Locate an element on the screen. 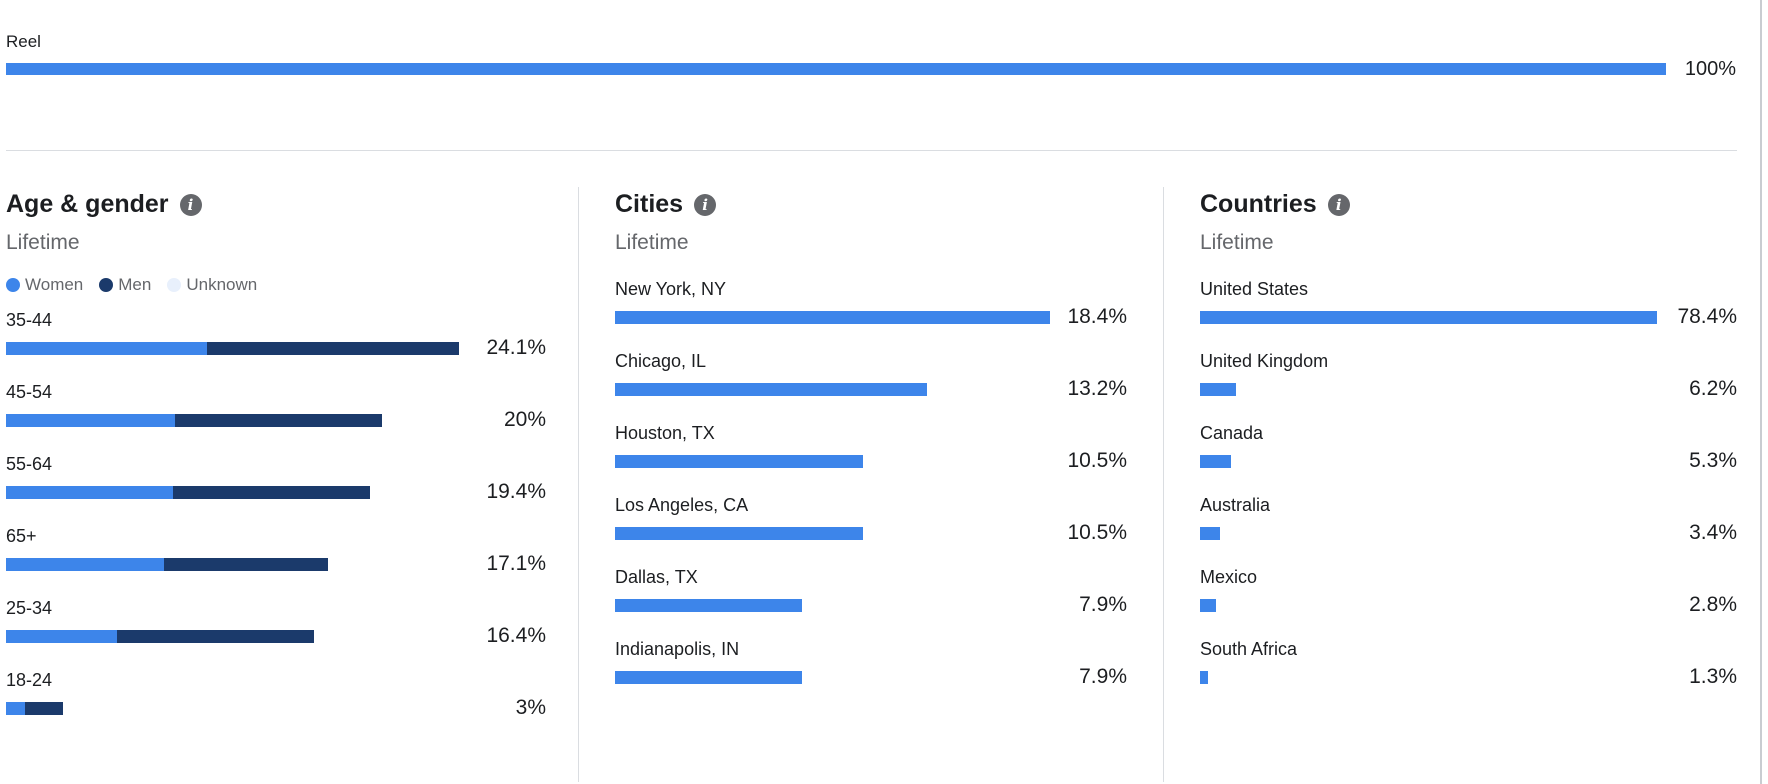 The height and width of the screenshot is (784, 1768). legend-women: Women is located at coordinates (44, 285).